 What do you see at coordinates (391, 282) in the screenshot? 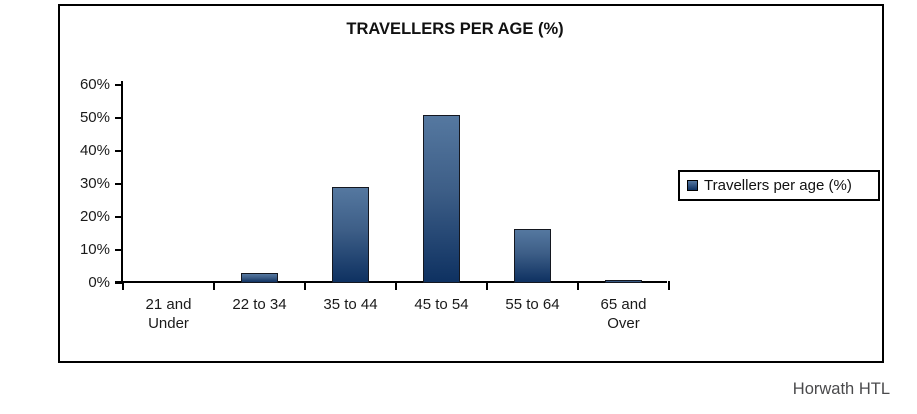
I see `x-axis-line` at bounding box center [391, 282].